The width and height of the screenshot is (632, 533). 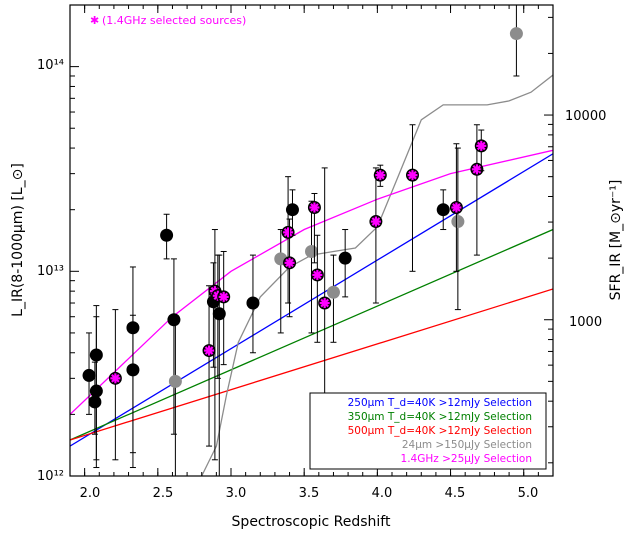 What do you see at coordinates (18, 240) in the screenshot?
I see `y-axis-title-left: L_IR(8-1000μm) [L_⊙]` at bounding box center [18, 240].